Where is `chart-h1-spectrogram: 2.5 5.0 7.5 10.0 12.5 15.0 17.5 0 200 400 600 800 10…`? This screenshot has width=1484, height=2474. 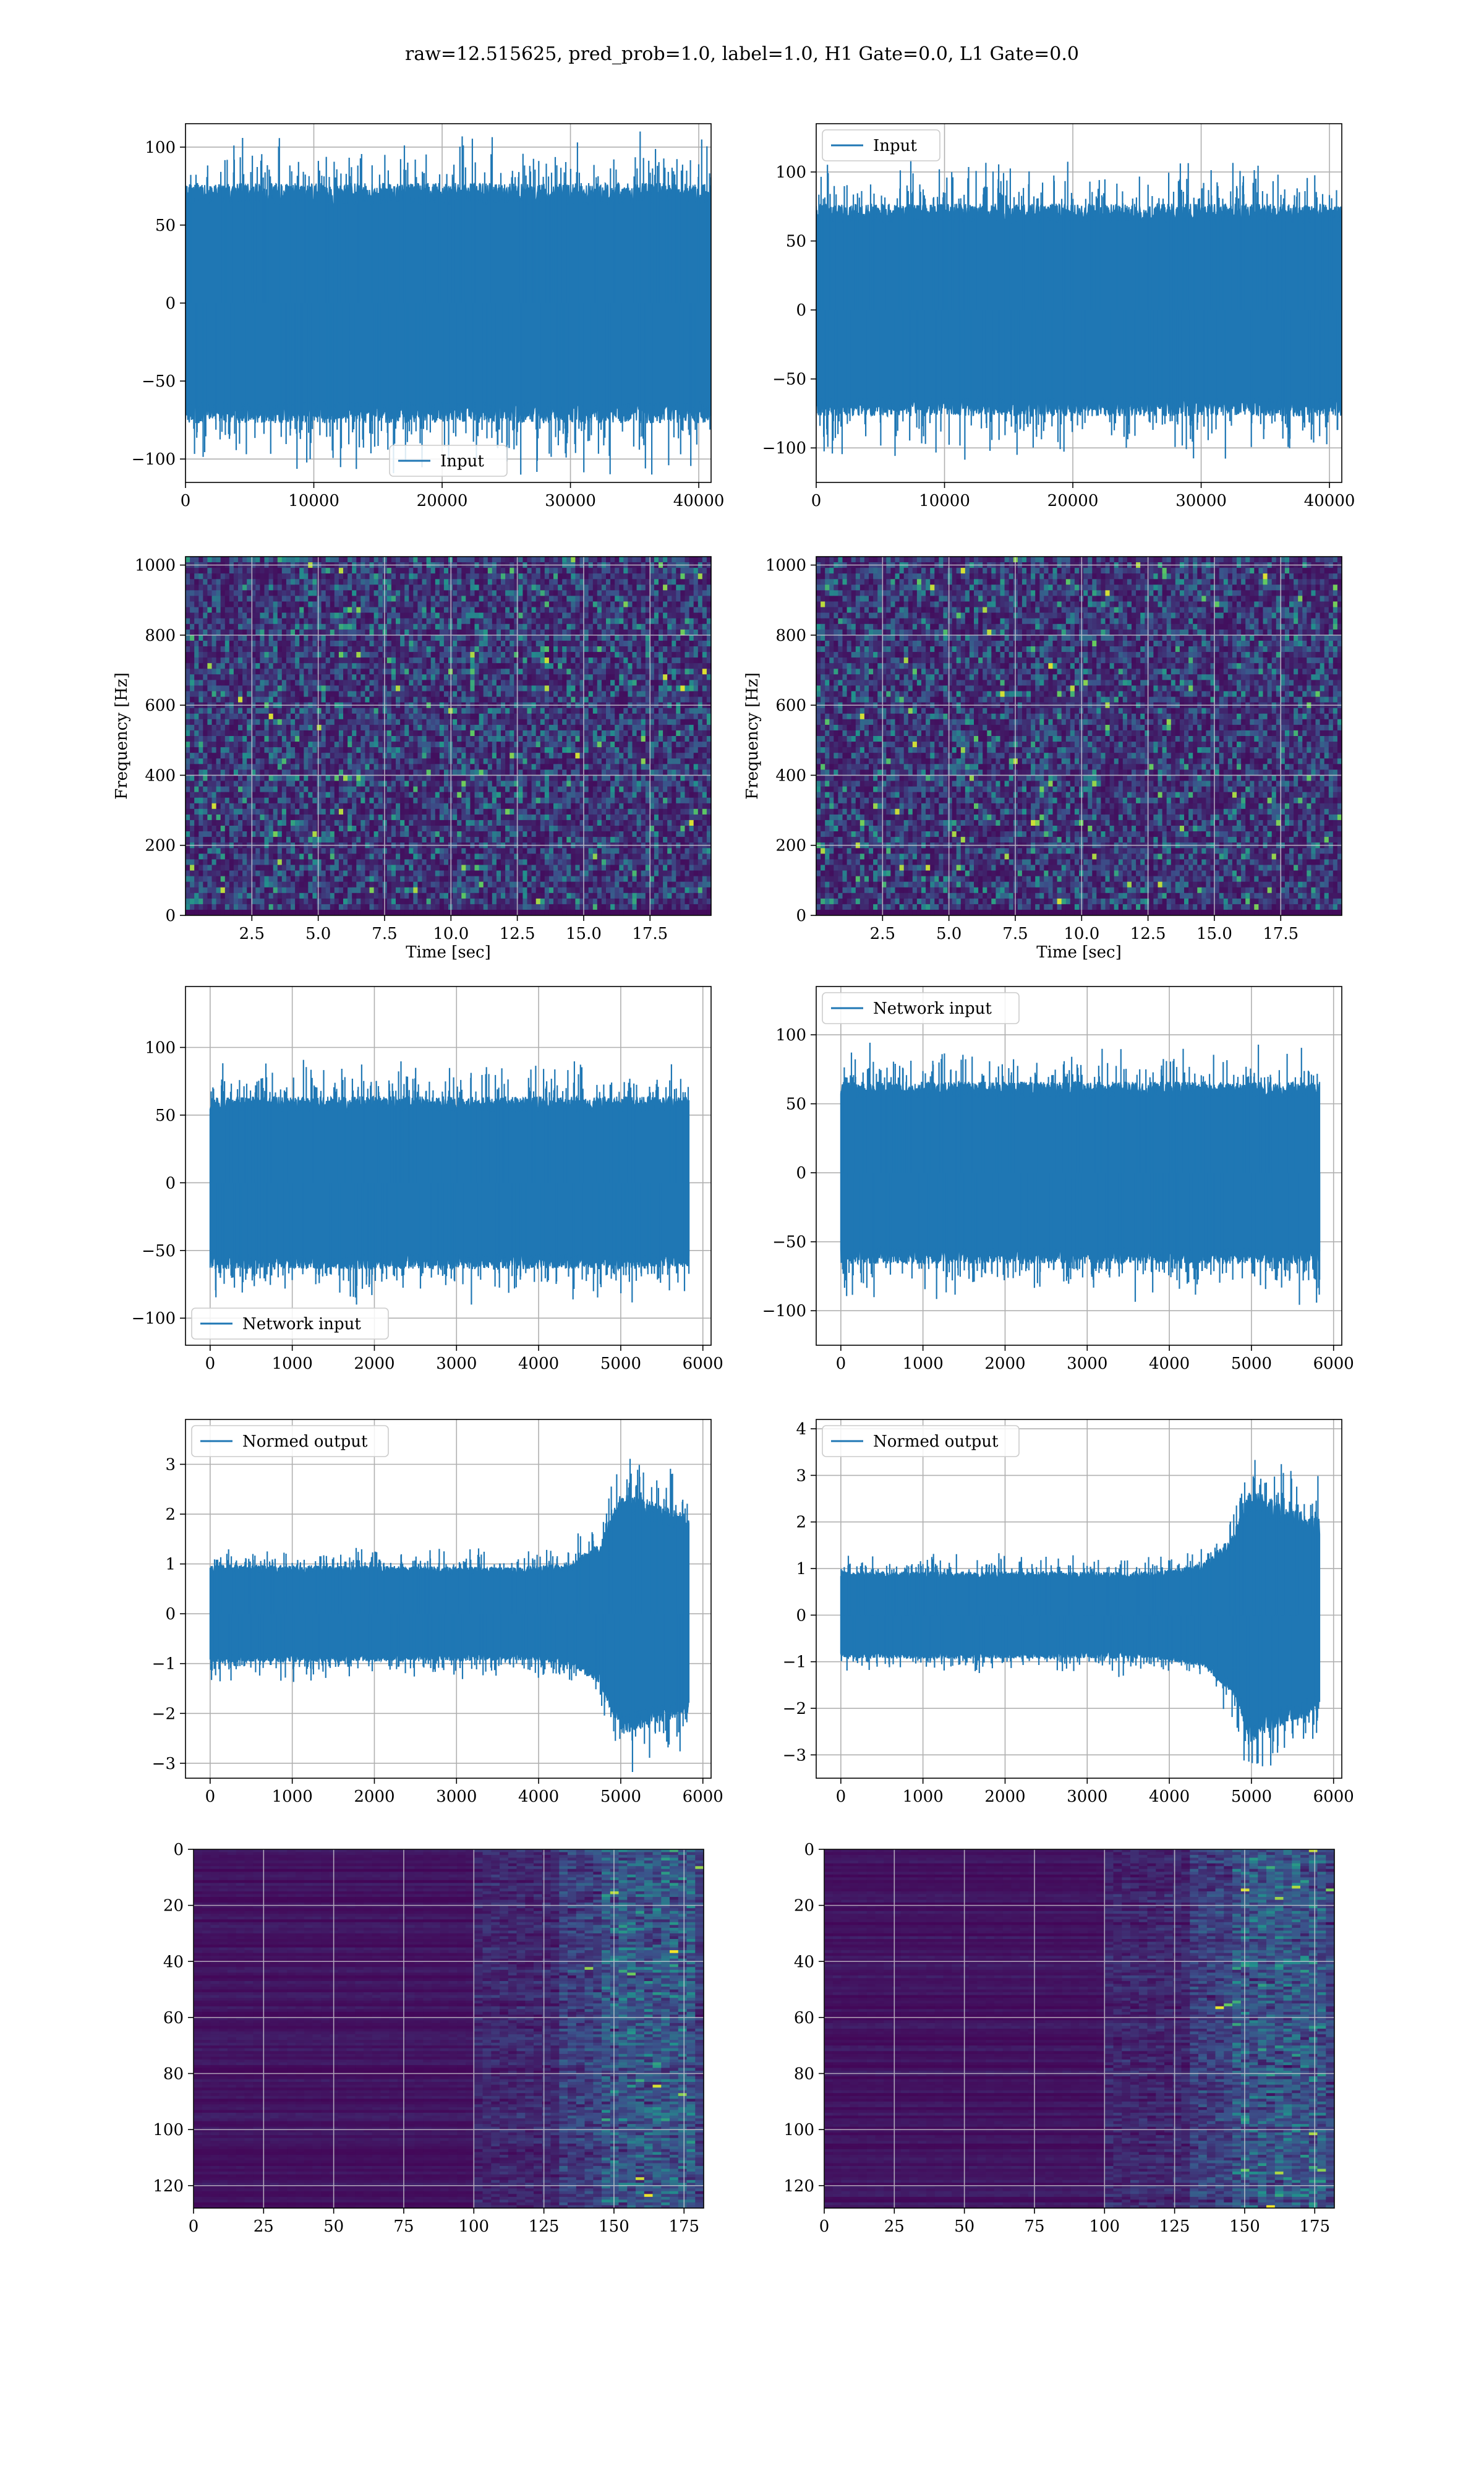 chart-h1-spectrogram: 2.5 5.0 7.5 10.0 12.5 15.0 17.5 0 200 400 600 800 10… is located at coordinates (412, 759).